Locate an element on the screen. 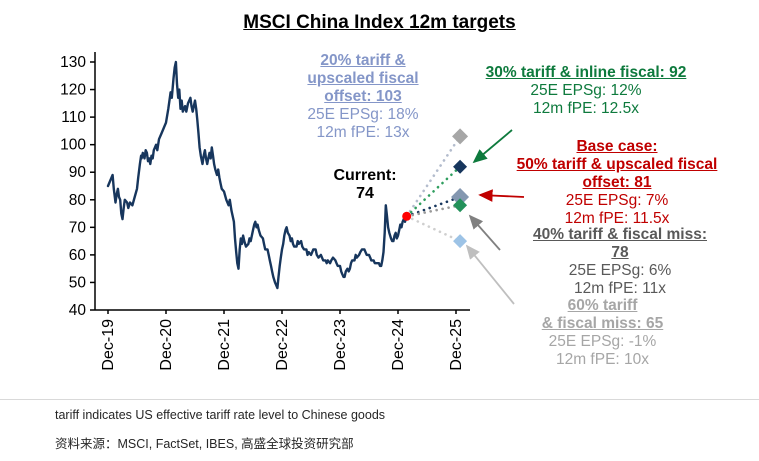  annotation-heading: Base case: is located at coordinates (617, 146).